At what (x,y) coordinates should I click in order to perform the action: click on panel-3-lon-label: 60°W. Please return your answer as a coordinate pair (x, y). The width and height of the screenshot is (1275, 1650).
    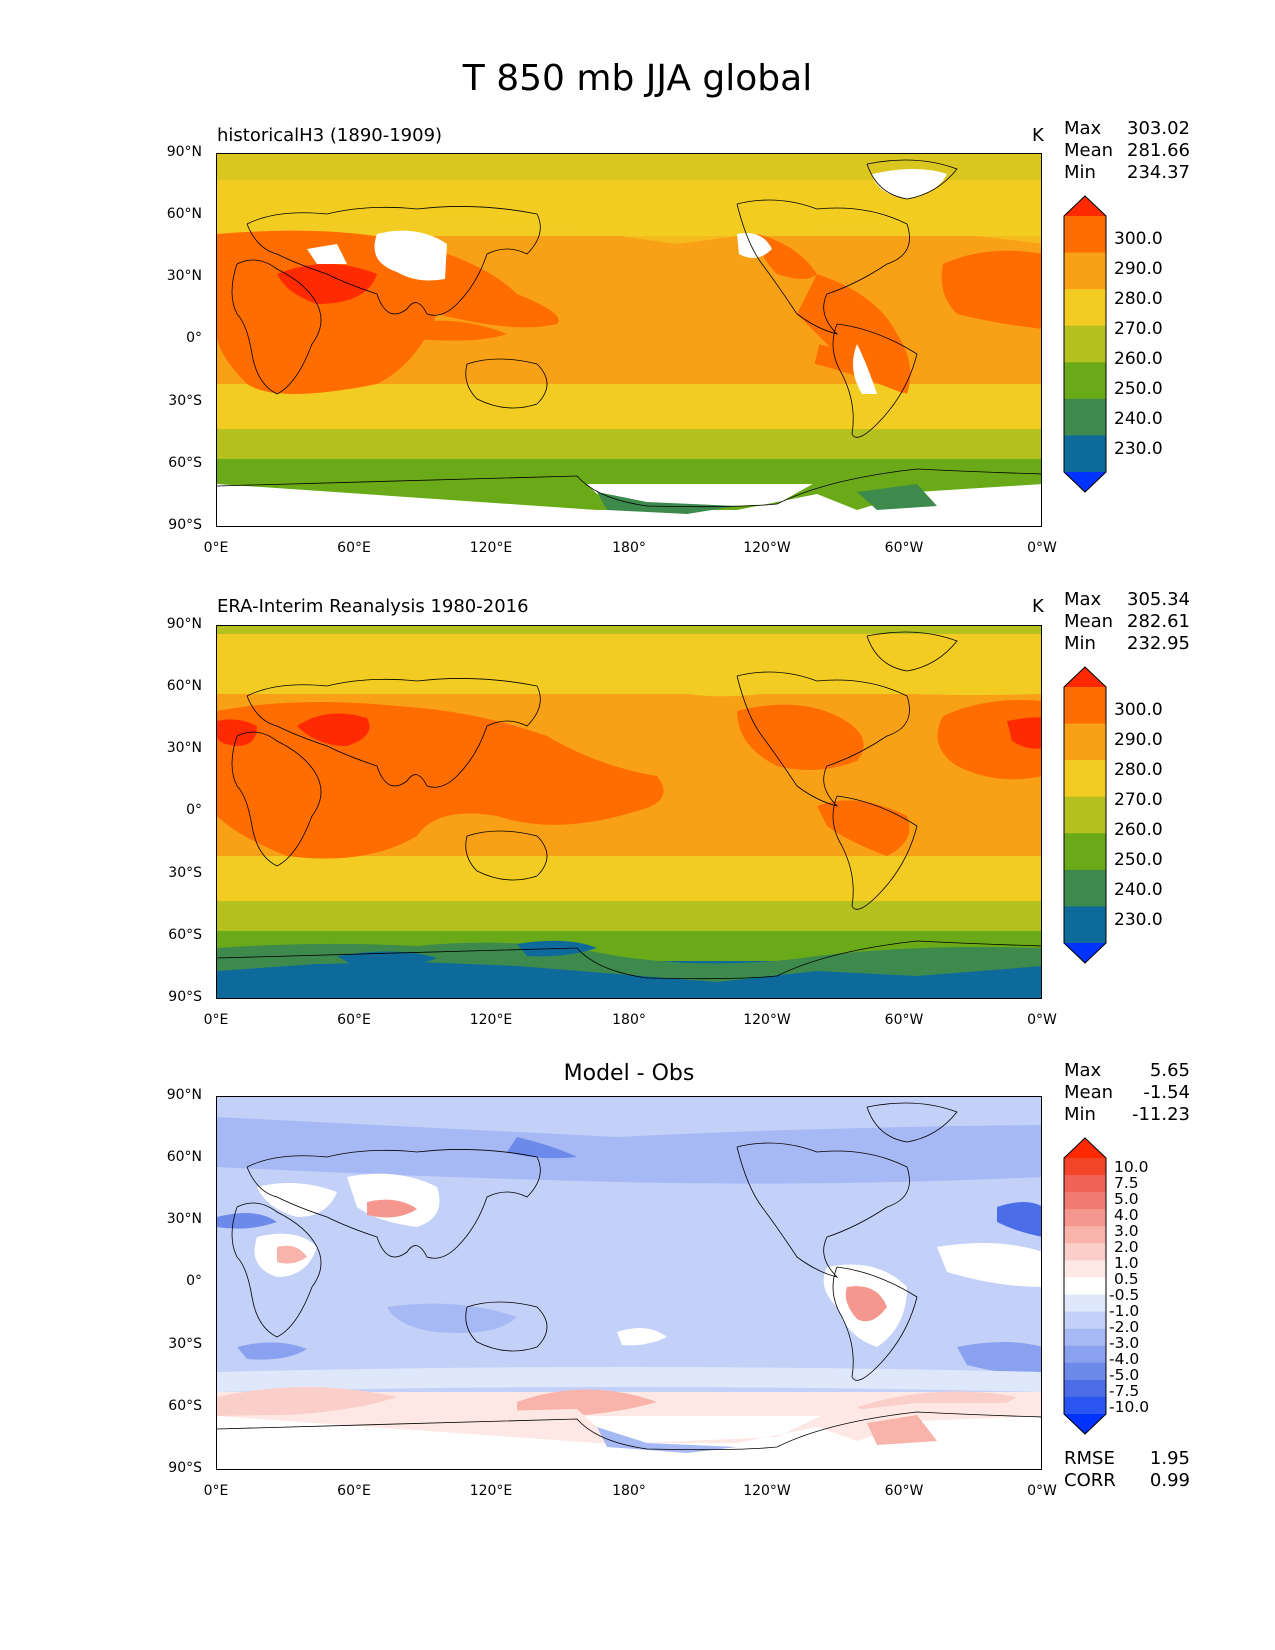
    Looking at the image, I should click on (904, 1491).